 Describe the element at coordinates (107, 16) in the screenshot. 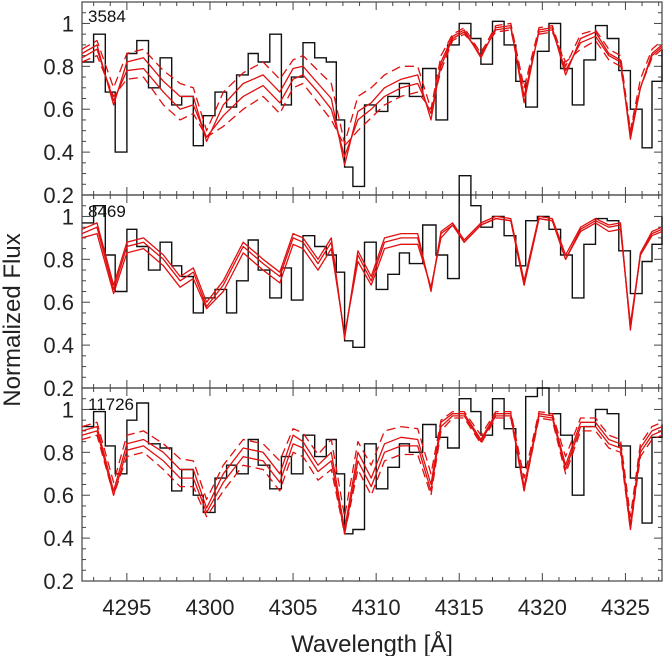

I see `panel-label: 3584` at that location.